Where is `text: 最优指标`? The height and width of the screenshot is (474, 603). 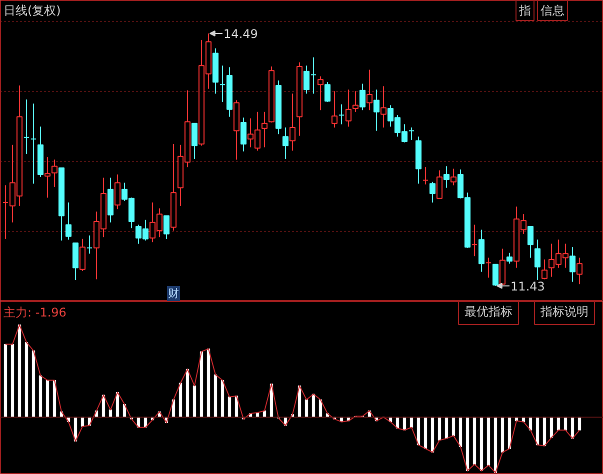
text: 最优指标 is located at coordinates (488, 311).